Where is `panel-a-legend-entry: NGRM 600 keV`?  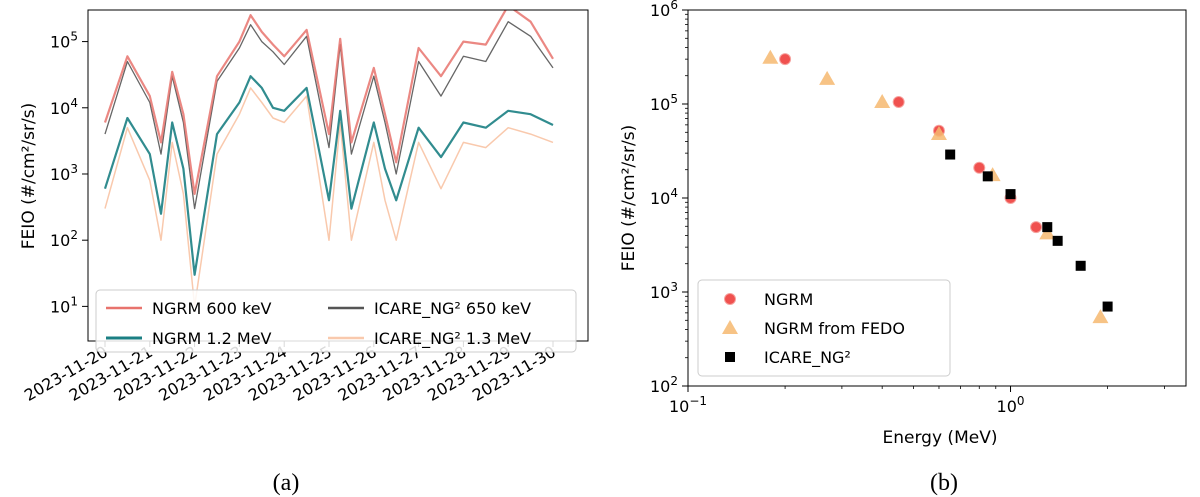 panel-a-legend-entry: NGRM 600 keV is located at coordinates (212, 308).